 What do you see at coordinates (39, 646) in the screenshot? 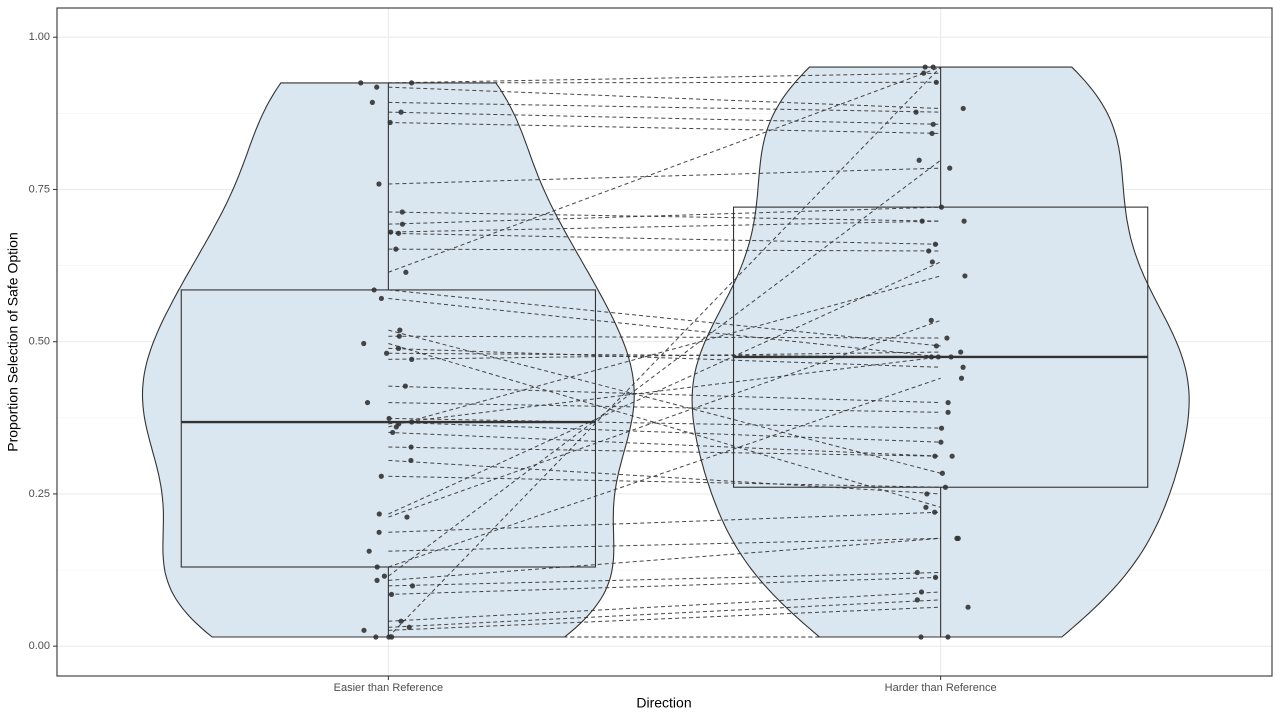
I see `y-tick-label: 0.00` at bounding box center [39, 646].